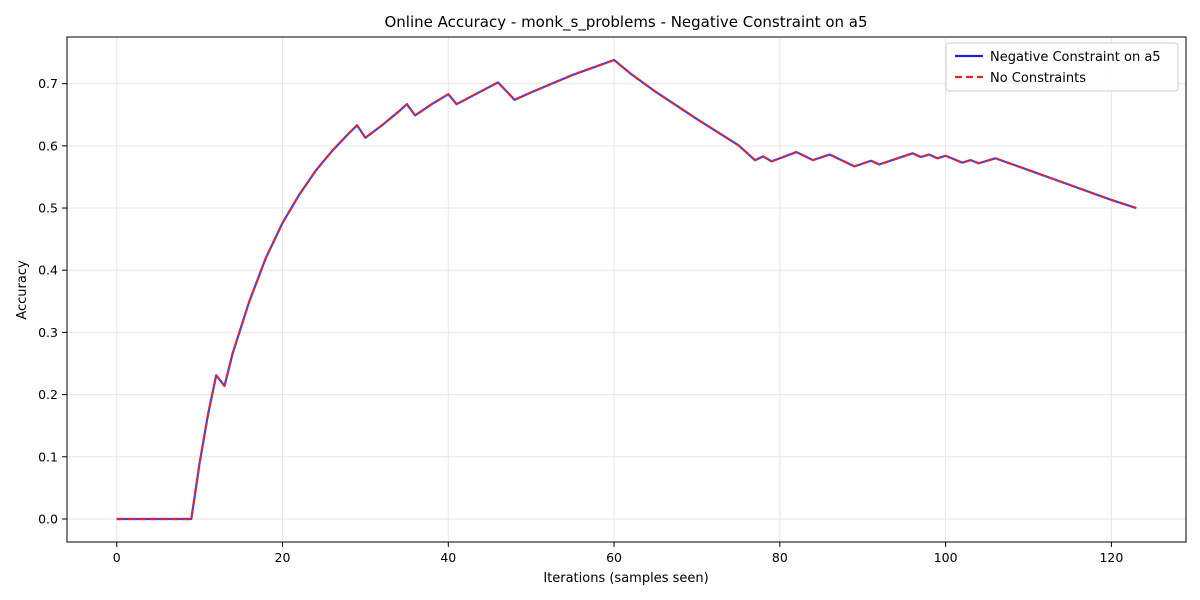 The image size is (1200, 600). I want to click on x-tick-label: 80, so click(780, 557).